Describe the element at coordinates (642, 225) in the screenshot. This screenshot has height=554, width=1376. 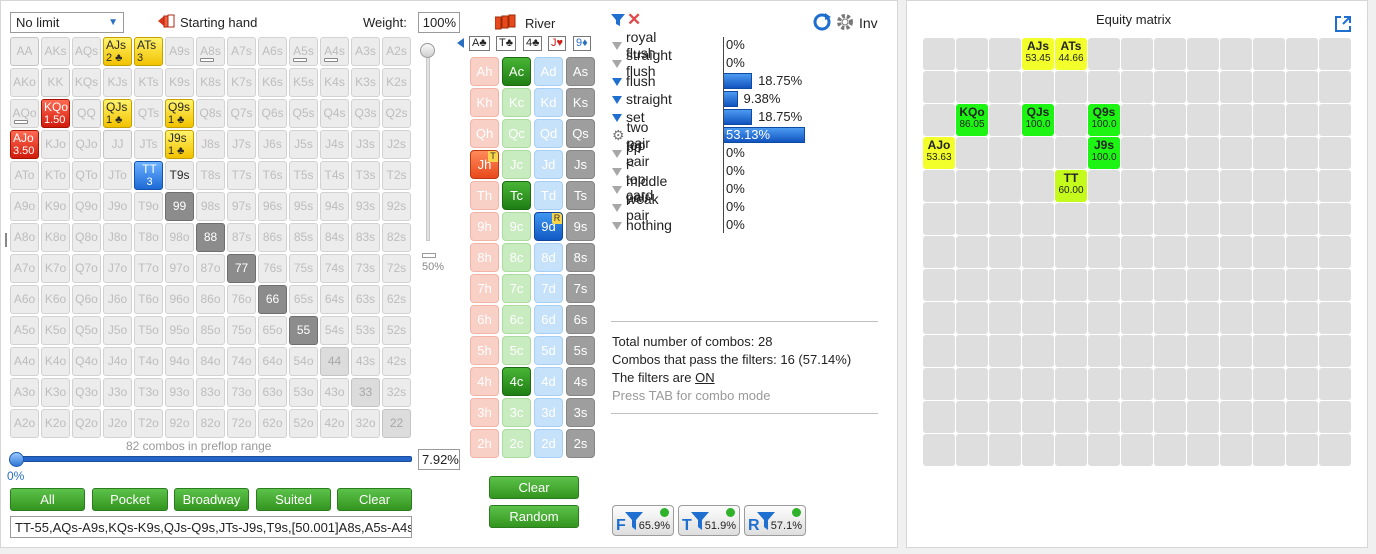
I see `stat-row-nothing: nothing` at that location.